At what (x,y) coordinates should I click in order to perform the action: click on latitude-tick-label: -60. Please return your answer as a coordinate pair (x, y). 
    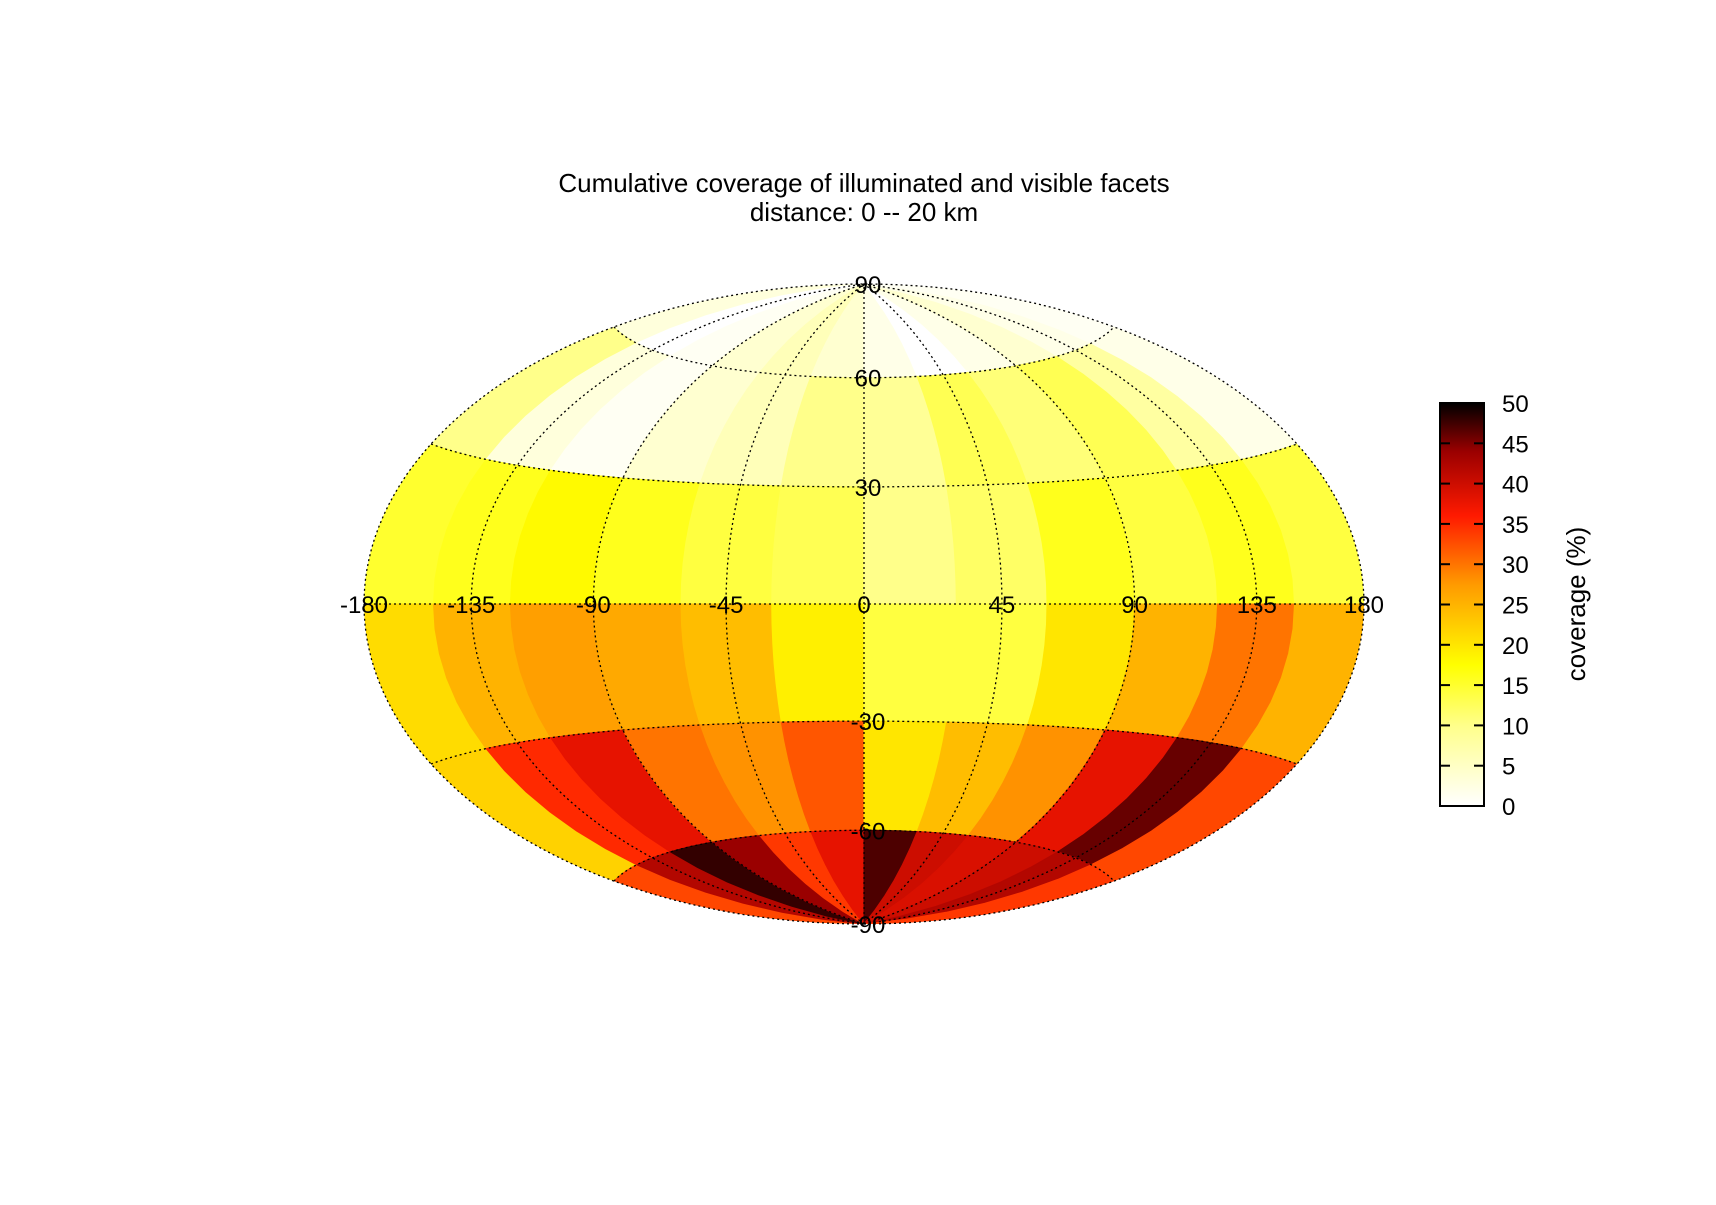
    Looking at the image, I should click on (868, 831).